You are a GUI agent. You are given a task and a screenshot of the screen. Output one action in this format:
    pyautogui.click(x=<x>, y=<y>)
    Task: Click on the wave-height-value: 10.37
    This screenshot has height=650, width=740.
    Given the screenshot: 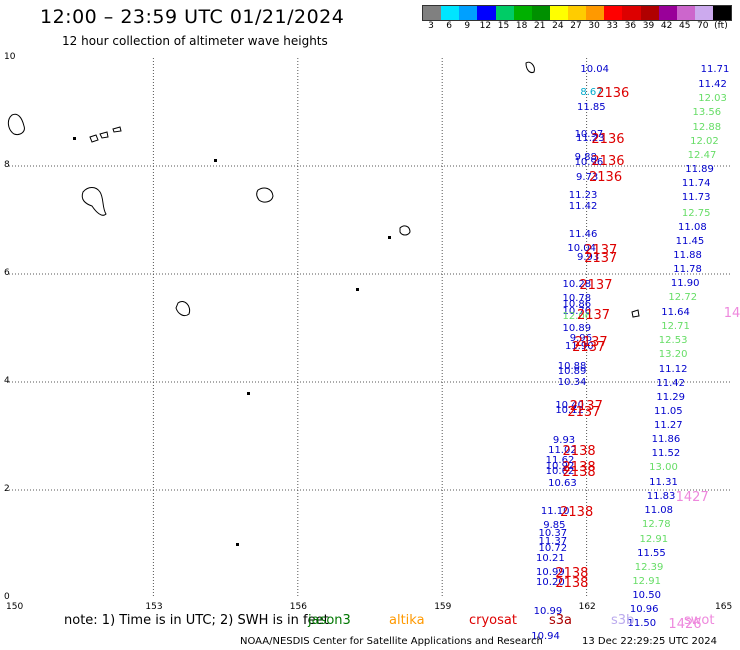 What is the action you would take?
    pyautogui.click(x=553, y=534)
    